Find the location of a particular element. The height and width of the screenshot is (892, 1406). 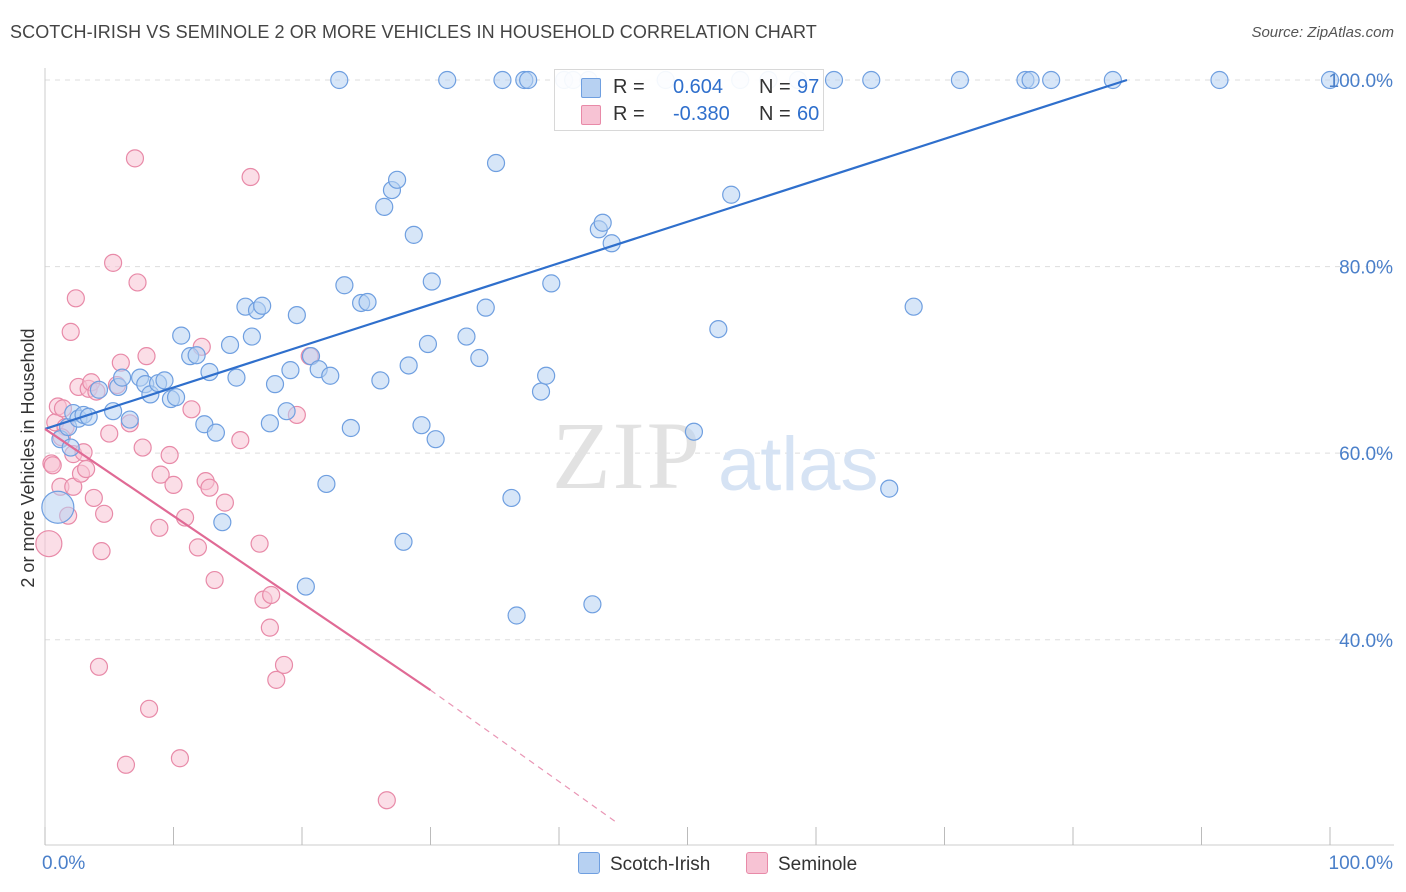

source-credit: Source: ZipAtlas.com is located at coordinates (1322, 32).